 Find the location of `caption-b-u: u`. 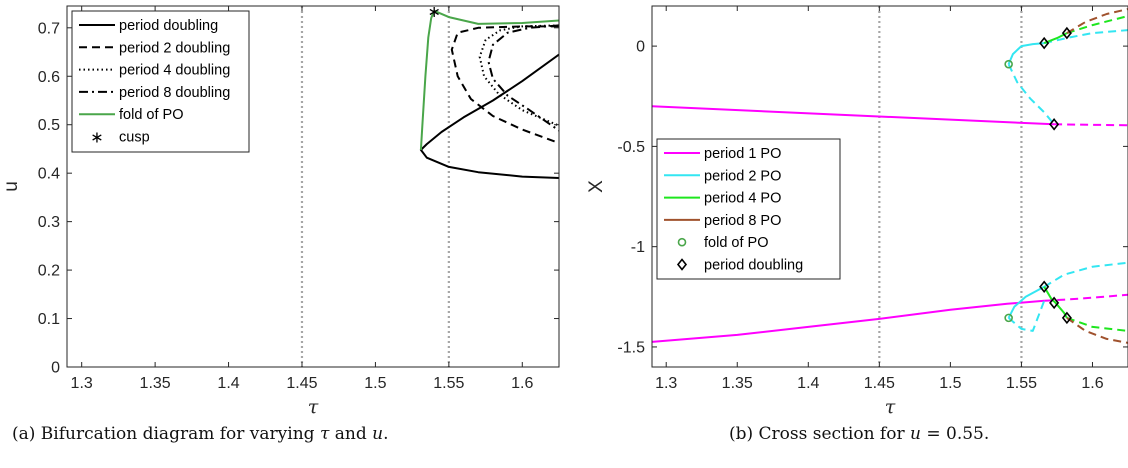

caption-b-u: u is located at coordinates (915, 434).